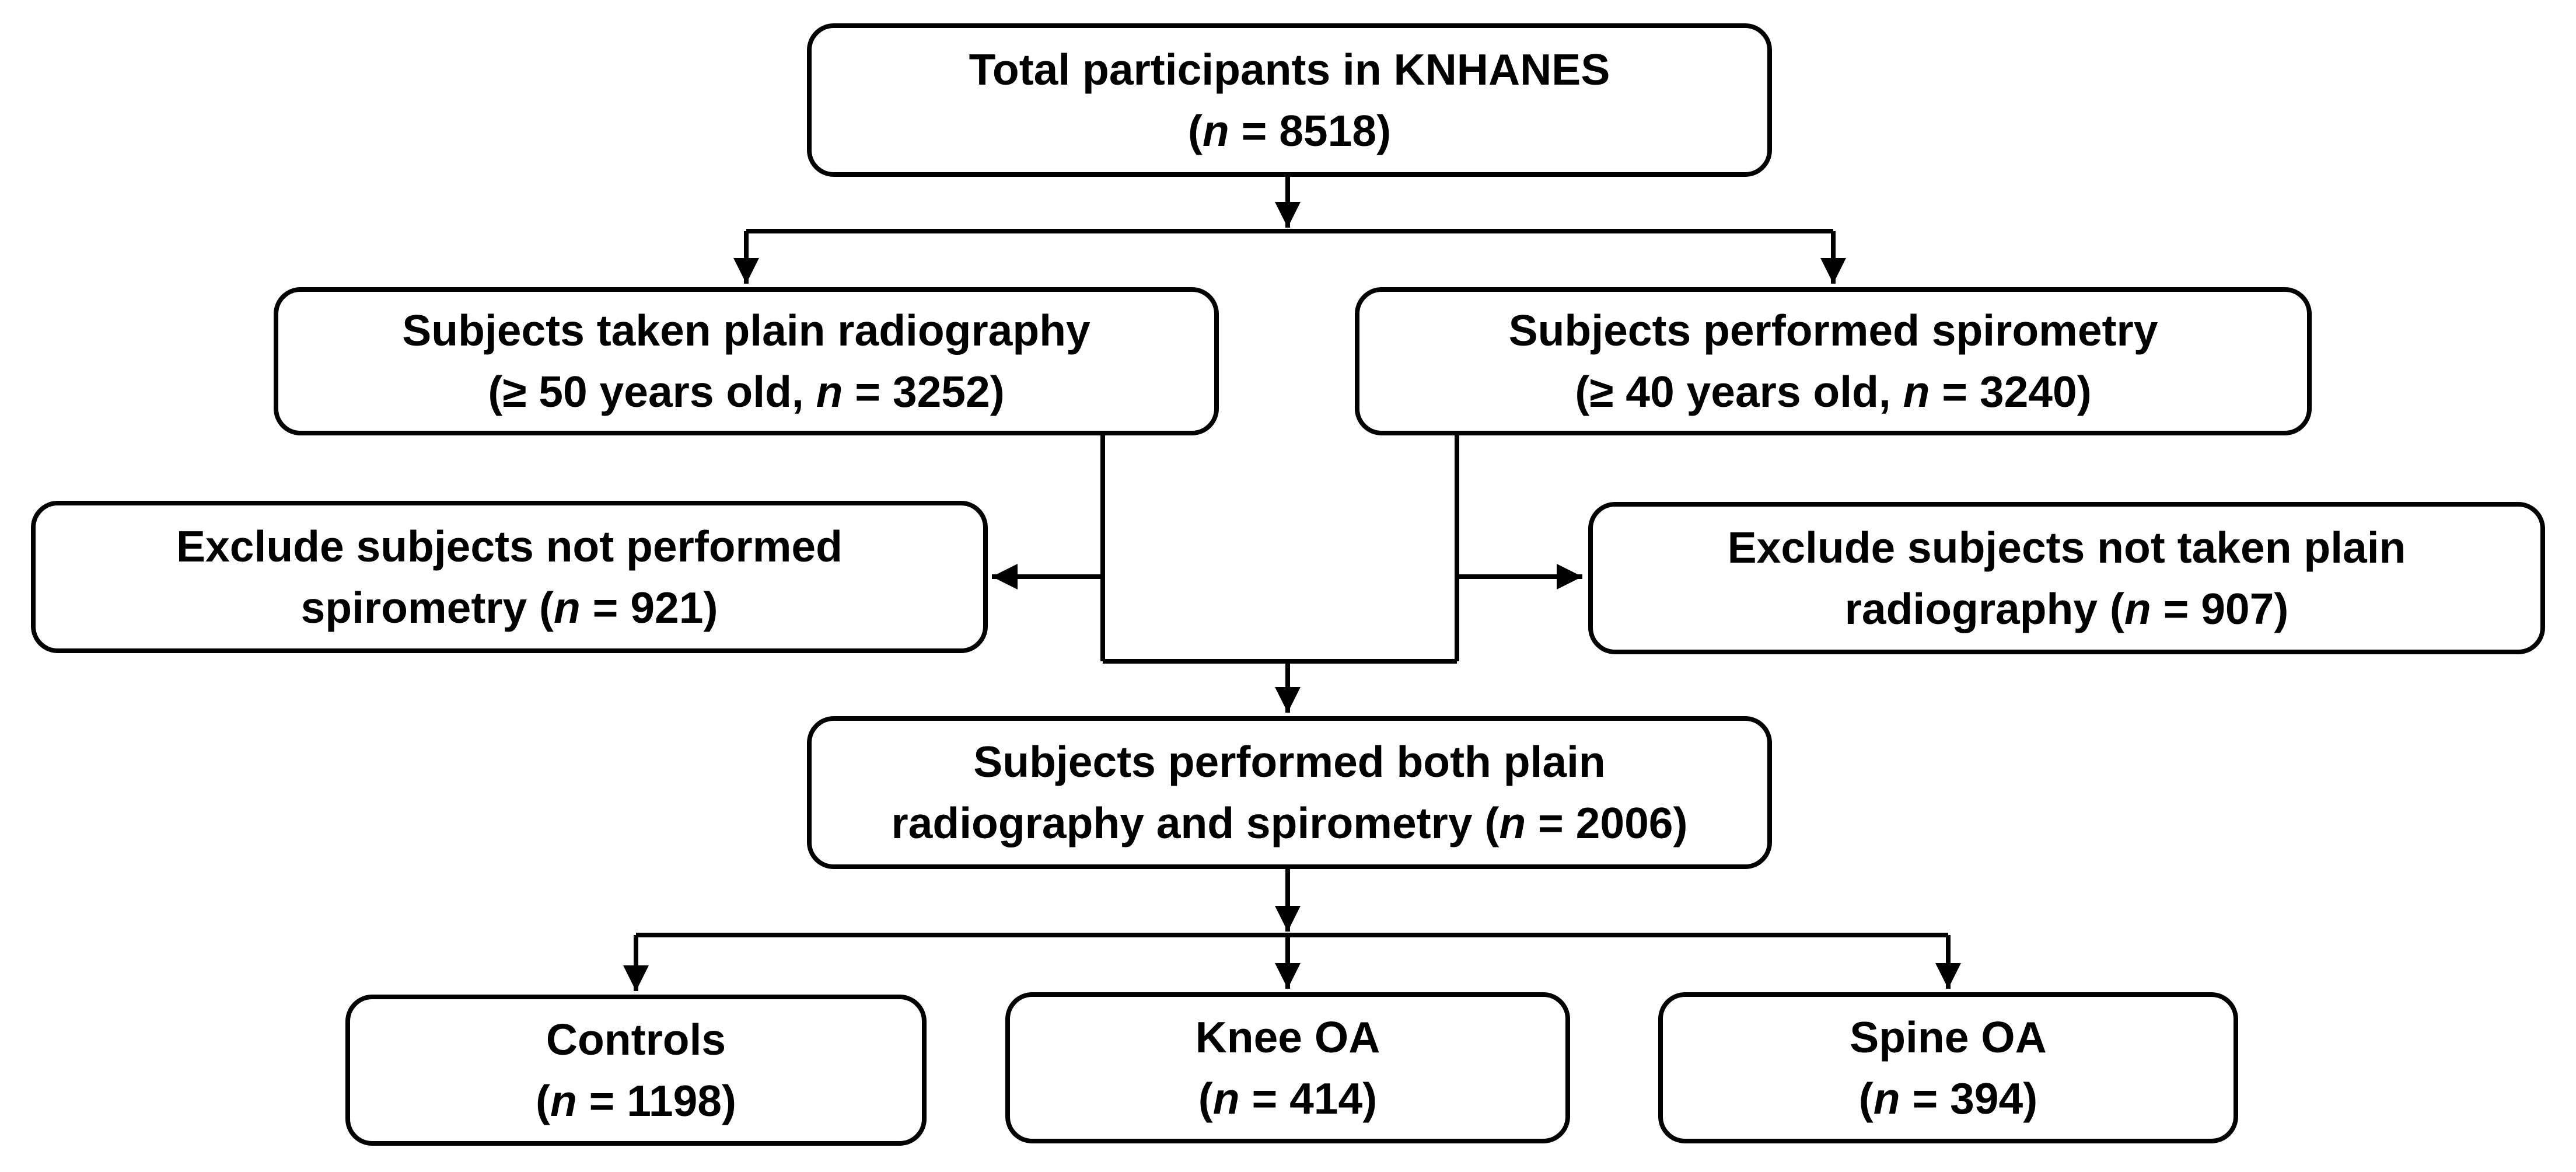  What do you see at coordinates (1607, 822) in the screenshot?
I see `line2-suffix: = 2006)` at bounding box center [1607, 822].